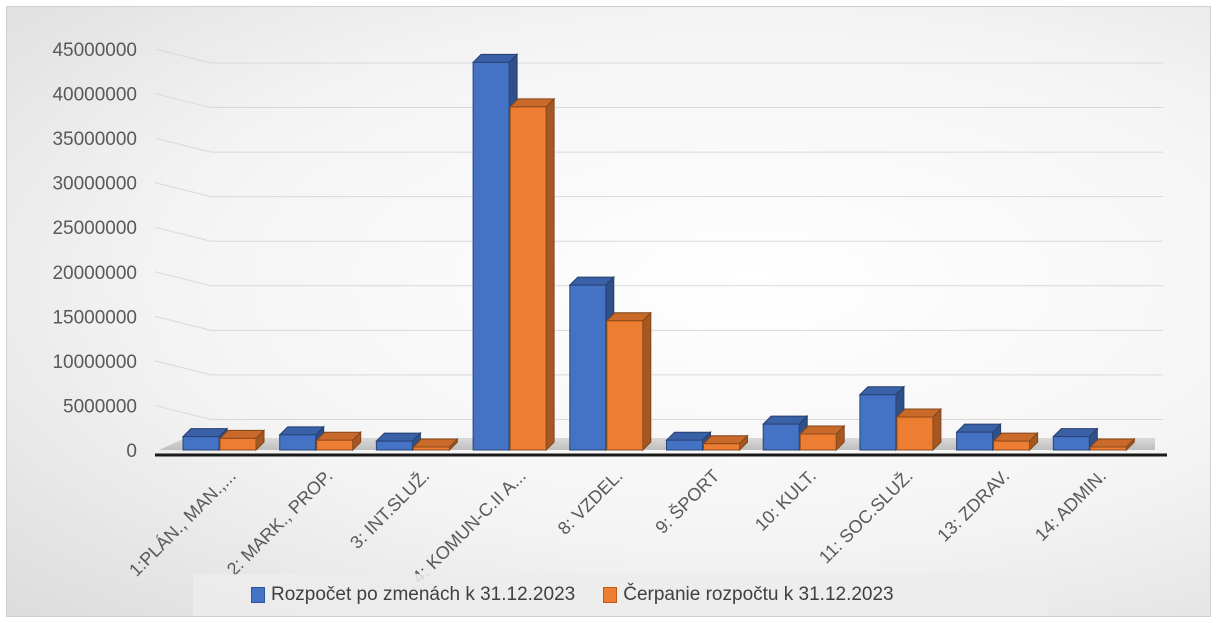  Describe the element at coordinates (94, 317) in the screenshot. I see `y-tick-label: 15000000` at that location.